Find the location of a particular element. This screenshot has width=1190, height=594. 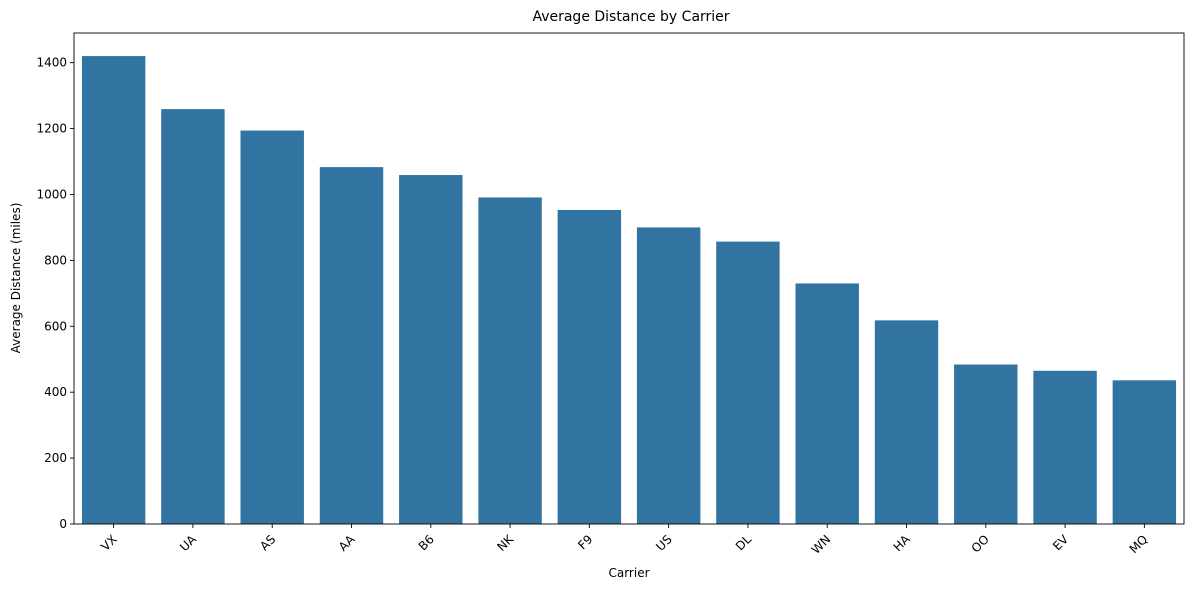

bar-us is located at coordinates (668, 376).